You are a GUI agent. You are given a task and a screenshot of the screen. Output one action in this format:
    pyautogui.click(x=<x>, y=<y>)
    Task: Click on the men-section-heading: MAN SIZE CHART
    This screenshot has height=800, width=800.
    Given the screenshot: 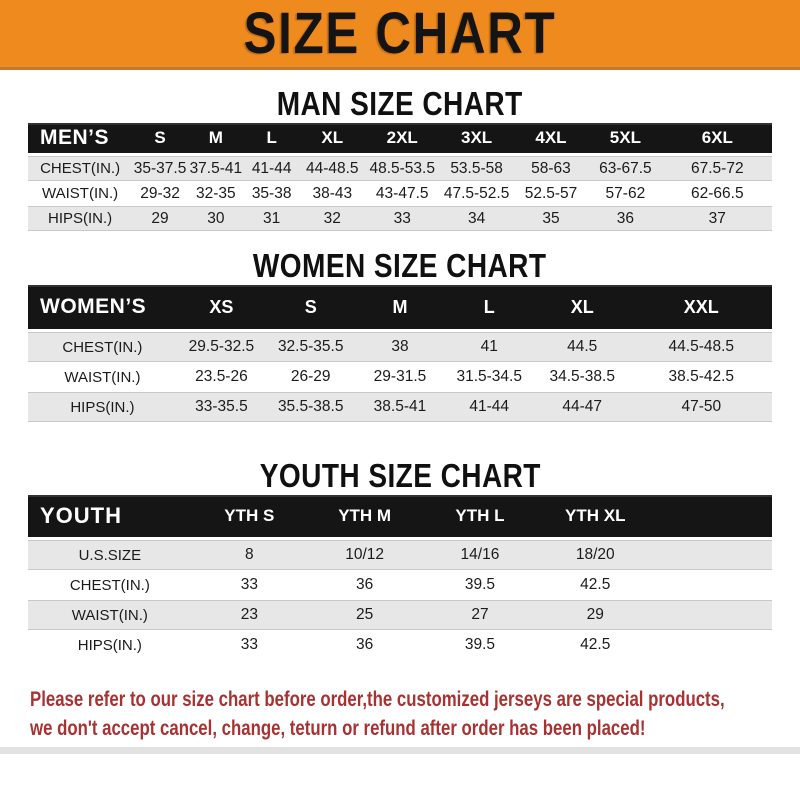 What is the action you would take?
    pyautogui.click(x=400, y=104)
    